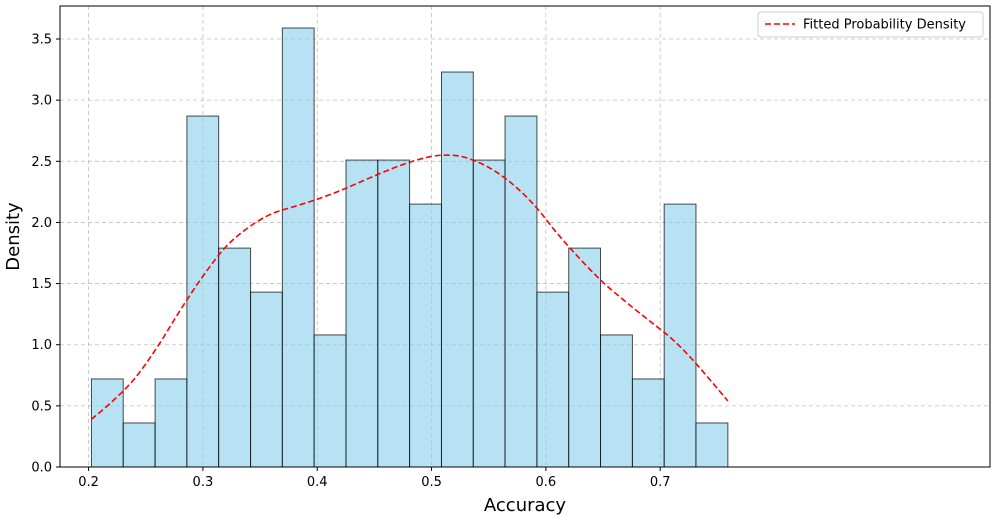 The width and height of the screenshot is (1000, 519). I want to click on legend-label-fitted-density: Fitted Probability Density, so click(884, 25).